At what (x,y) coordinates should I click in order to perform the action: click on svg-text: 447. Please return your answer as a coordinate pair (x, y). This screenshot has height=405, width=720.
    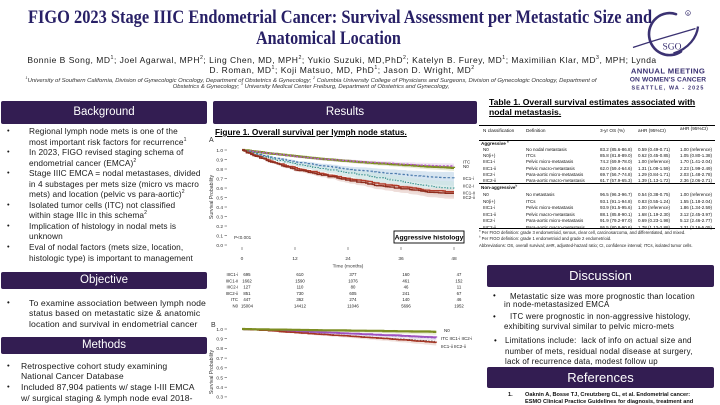
    Looking at the image, I should click on (247, 299).